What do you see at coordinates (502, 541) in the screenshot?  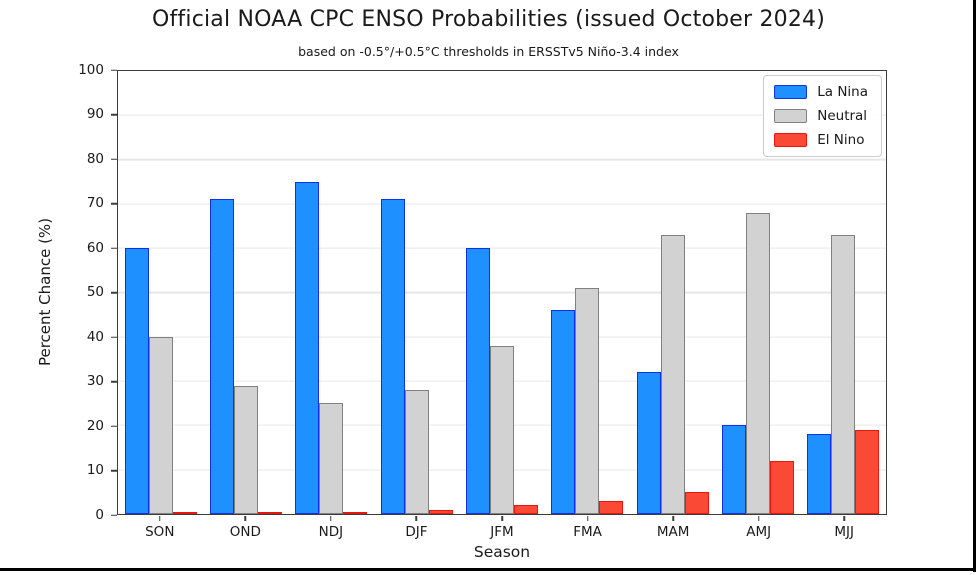 I see `x-axis: SON OND NDJ DJF JFM FMA MAM AMJ MJJ` at bounding box center [502, 541].